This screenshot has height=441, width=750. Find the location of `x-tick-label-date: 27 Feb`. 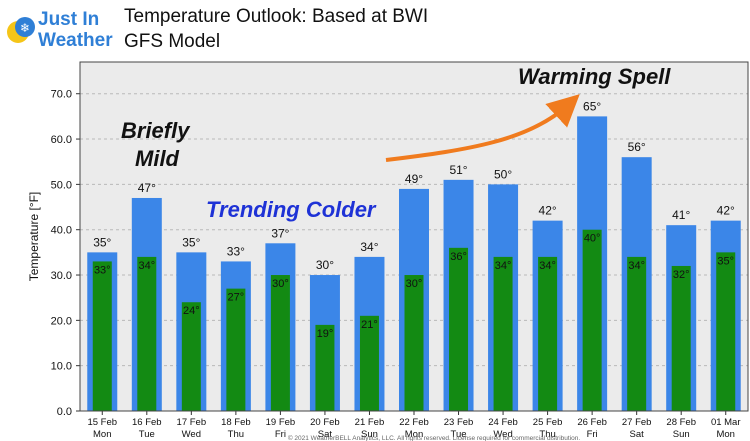

x-tick-label-date: 27 Feb is located at coordinates (637, 422).